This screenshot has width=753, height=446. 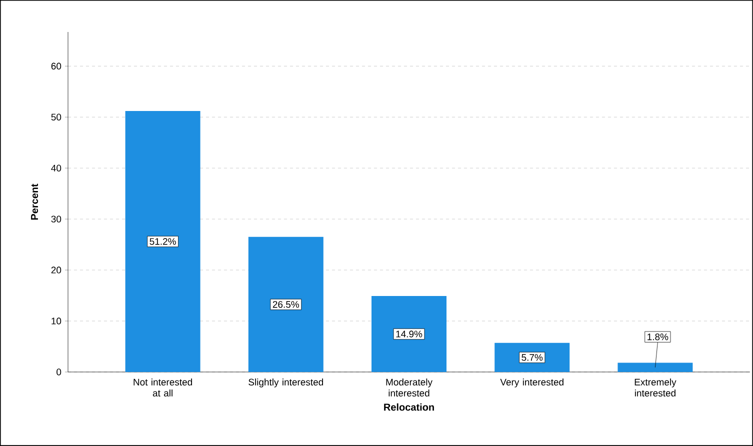 What do you see at coordinates (658, 336) in the screenshot?
I see `data-label: 1.8%` at bounding box center [658, 336].